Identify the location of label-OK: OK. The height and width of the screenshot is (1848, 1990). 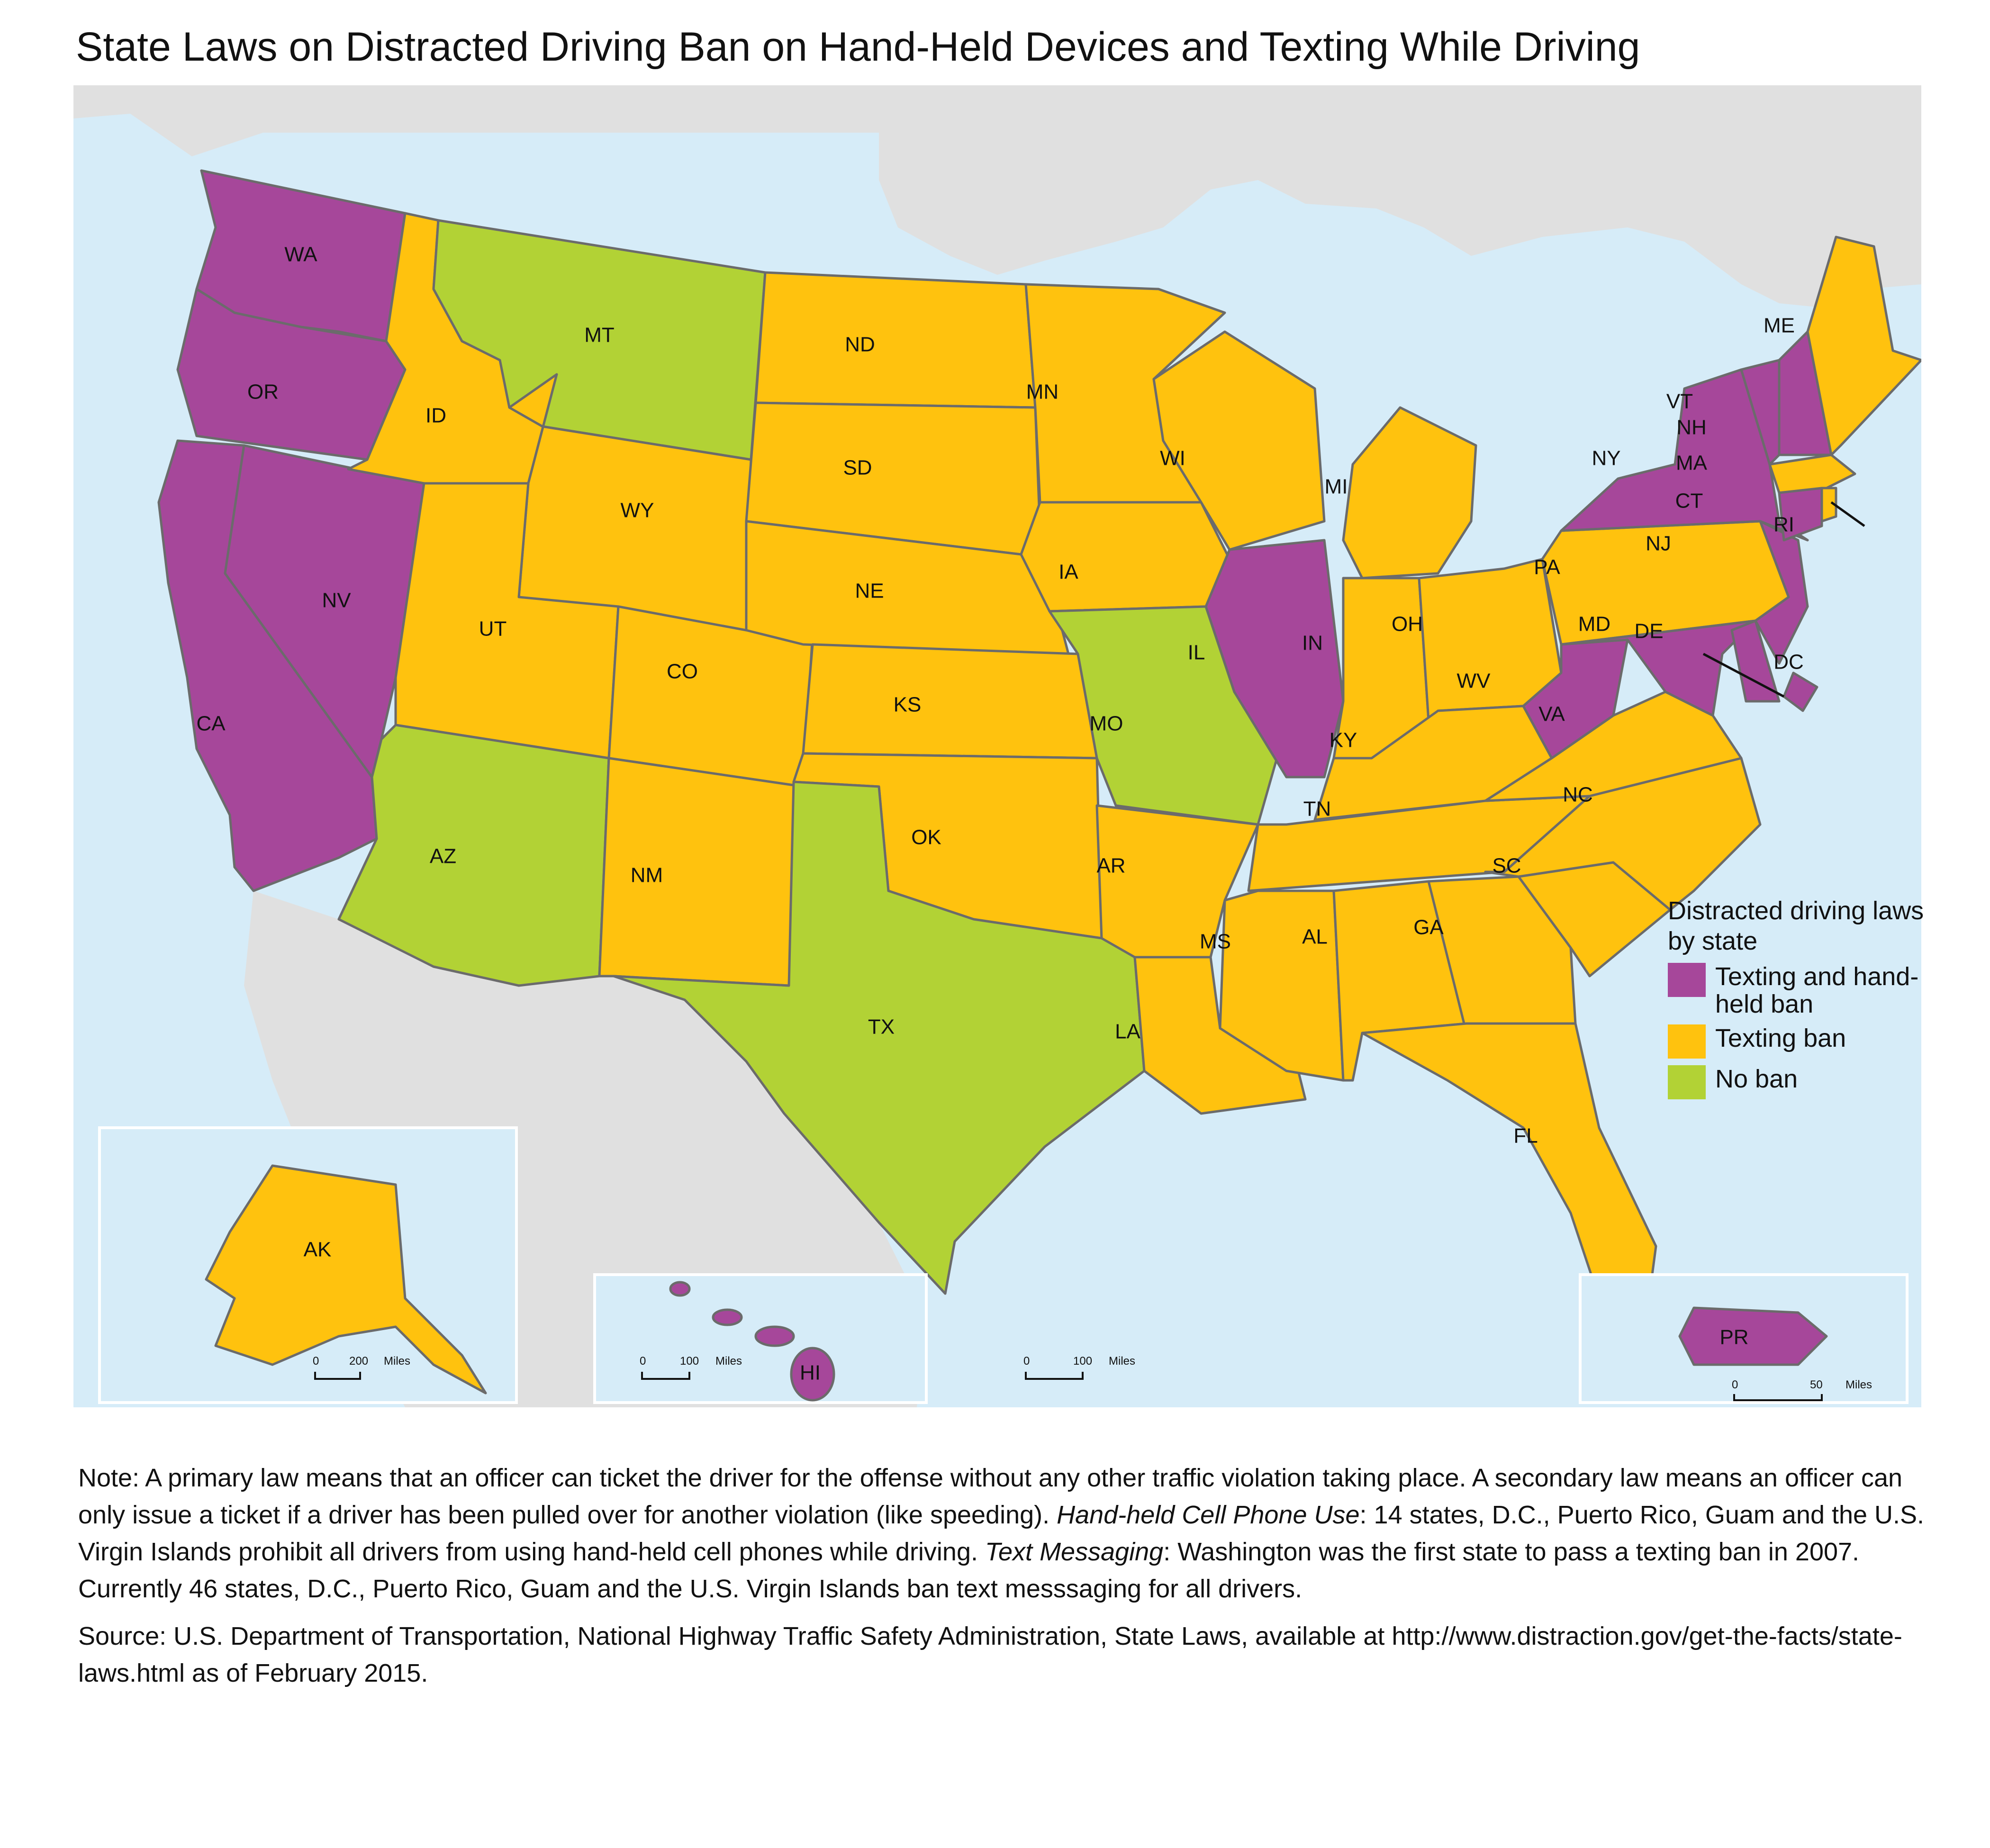
(926, 838).